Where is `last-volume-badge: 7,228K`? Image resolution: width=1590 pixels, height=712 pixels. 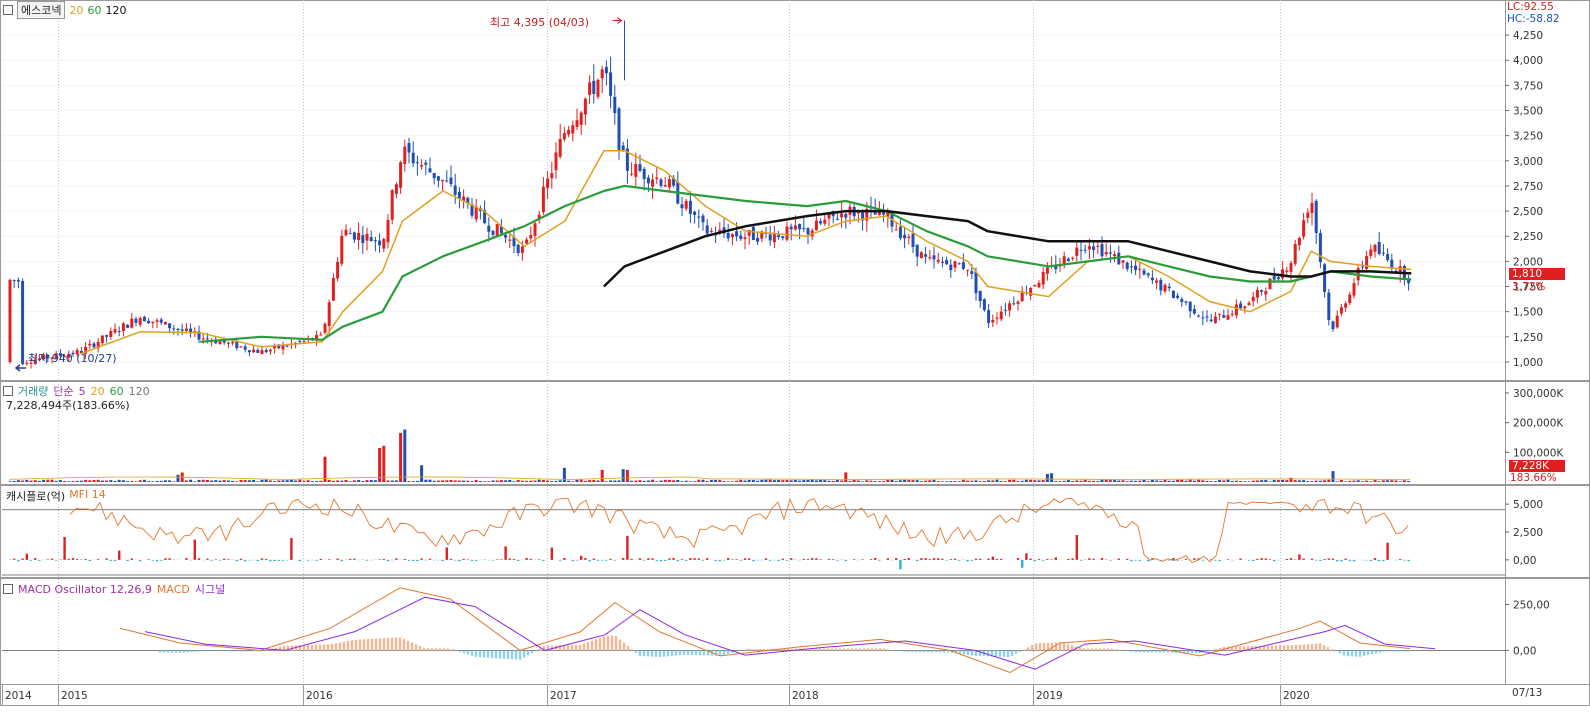 last-volume-badge: 7,228K is located at coordinates (1537, 466).